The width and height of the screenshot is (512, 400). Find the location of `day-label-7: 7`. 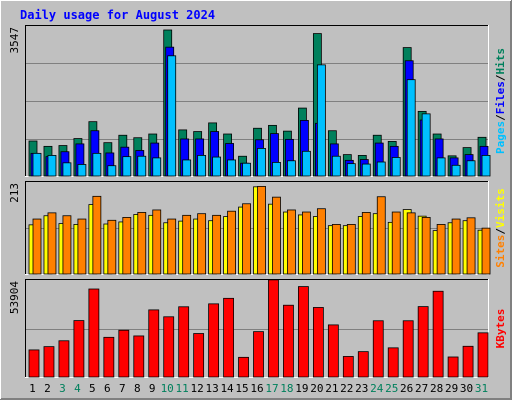

day-label-7: 7 is located at coordinates (122, 388).